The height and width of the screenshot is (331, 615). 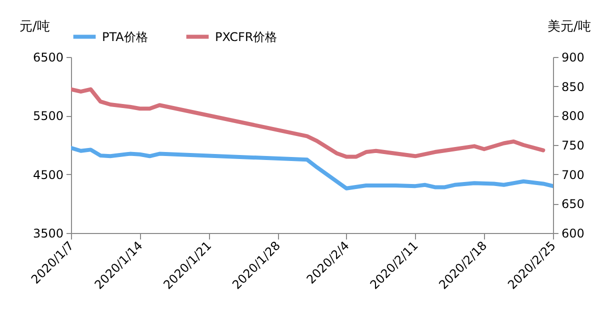 What do you see at coordinates (35, 27) in the screenshot?
I see `y-axis-title: 元/吨` at bounding box center [35, 27].